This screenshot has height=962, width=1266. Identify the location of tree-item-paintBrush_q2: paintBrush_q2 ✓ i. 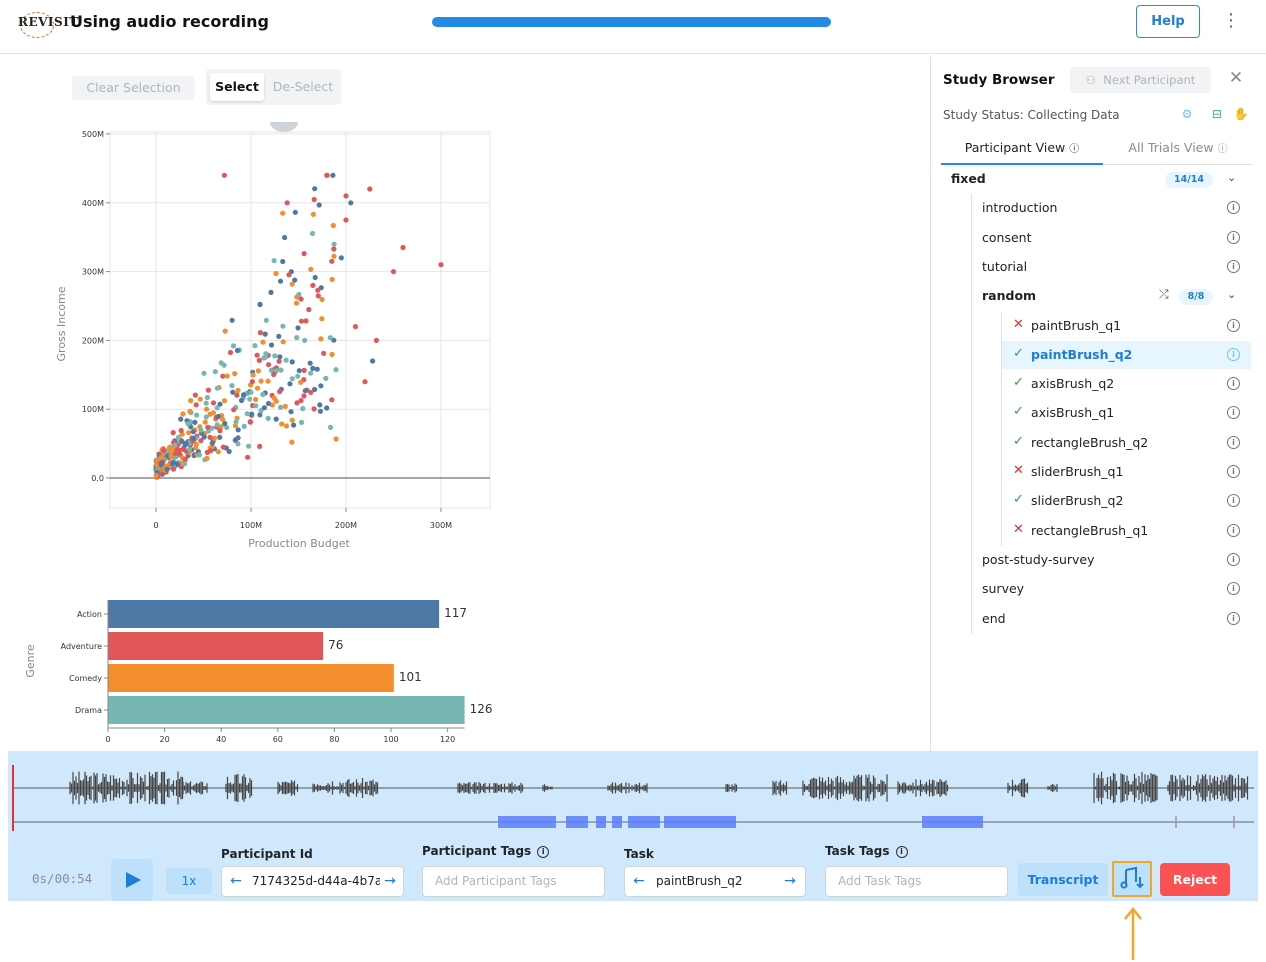
(1126, 354).